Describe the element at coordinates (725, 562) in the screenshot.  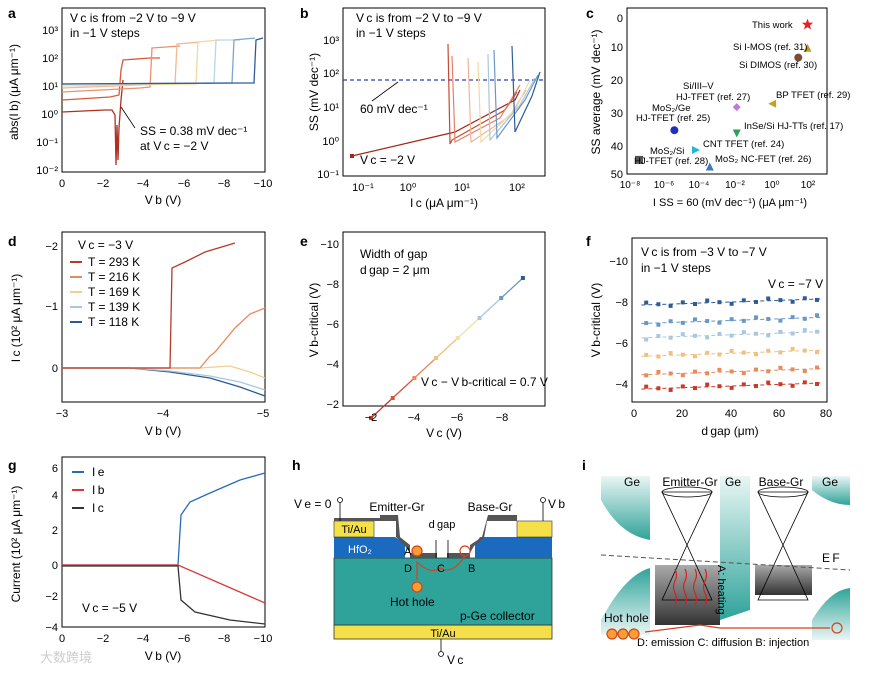
I see `i-fermi-line` at that location.